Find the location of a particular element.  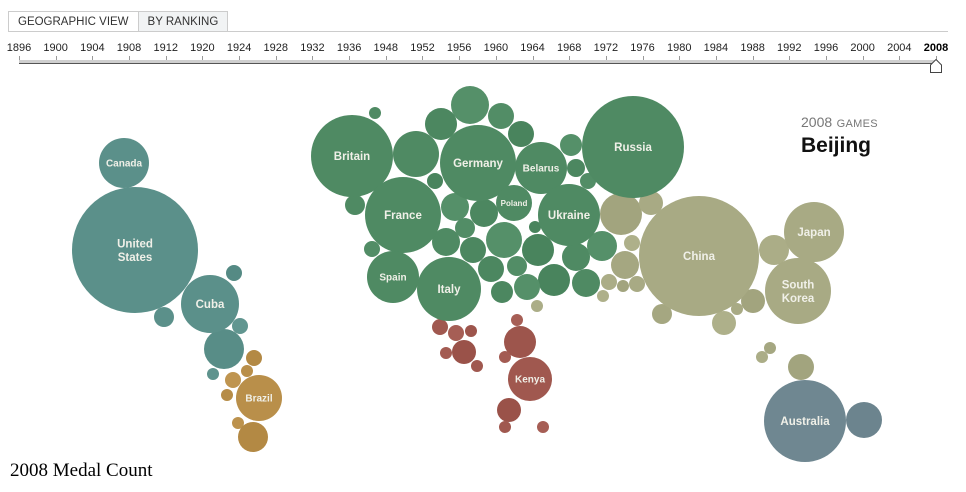

country-bubble-china: China is located at coordinates (699, 256).